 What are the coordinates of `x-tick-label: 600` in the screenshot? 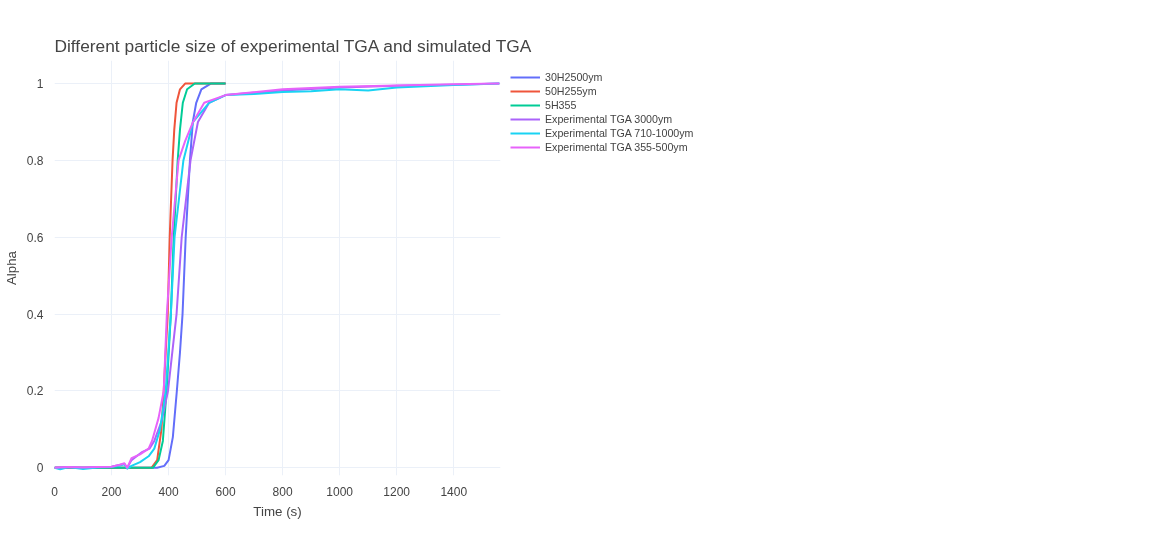 It's located at (225, 491).